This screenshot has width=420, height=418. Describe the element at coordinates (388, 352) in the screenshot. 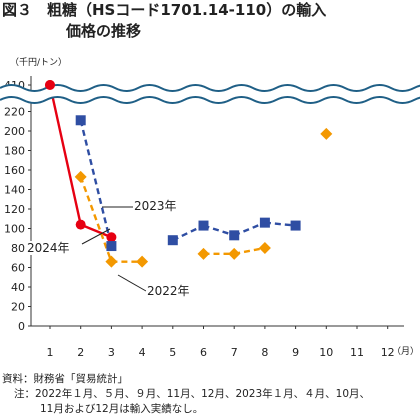

I see `x-tick-label: 12` at that location.